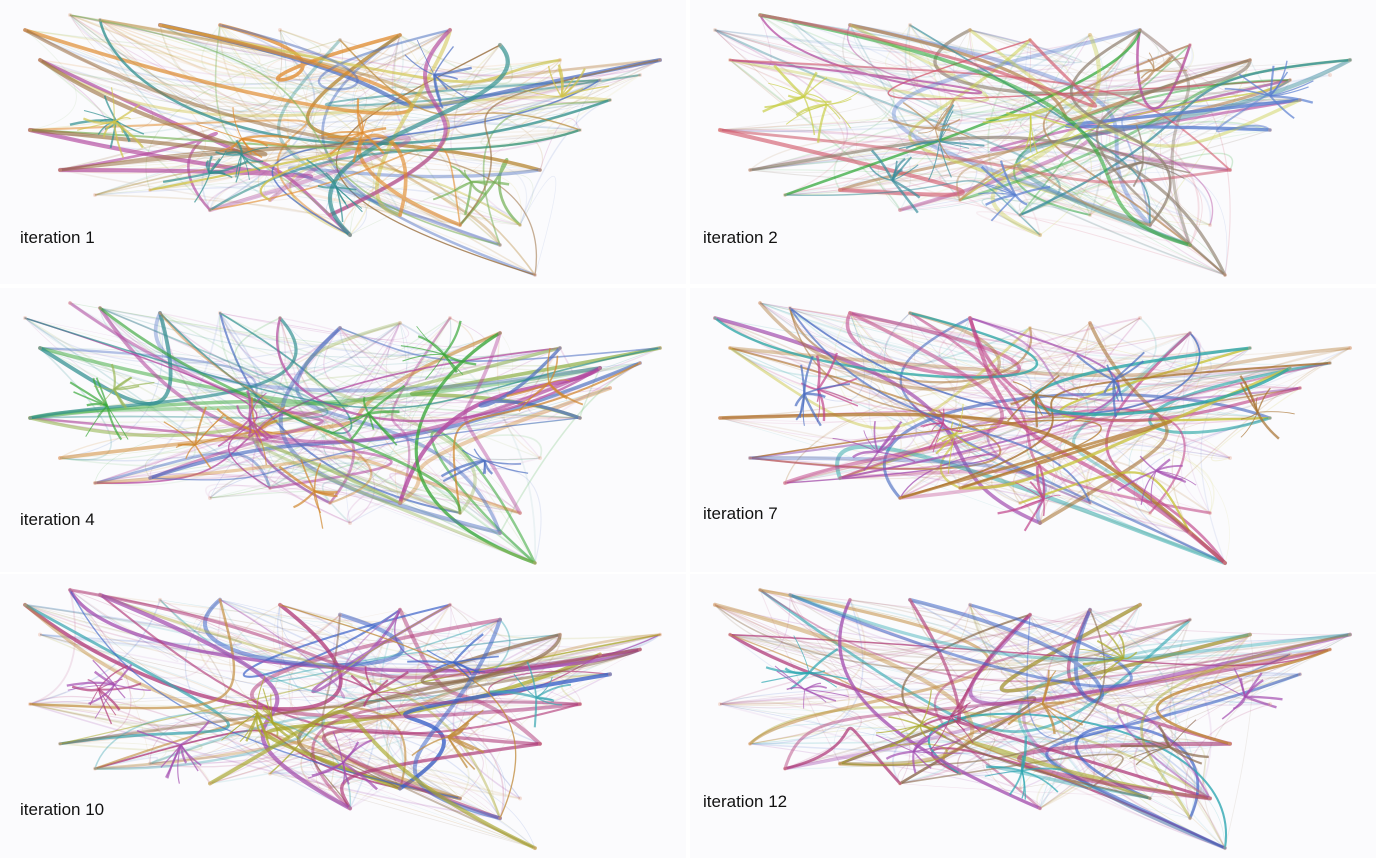 The image size is (1376, 858). I want to click on panel-label: iteration 10, so click(62, 810).